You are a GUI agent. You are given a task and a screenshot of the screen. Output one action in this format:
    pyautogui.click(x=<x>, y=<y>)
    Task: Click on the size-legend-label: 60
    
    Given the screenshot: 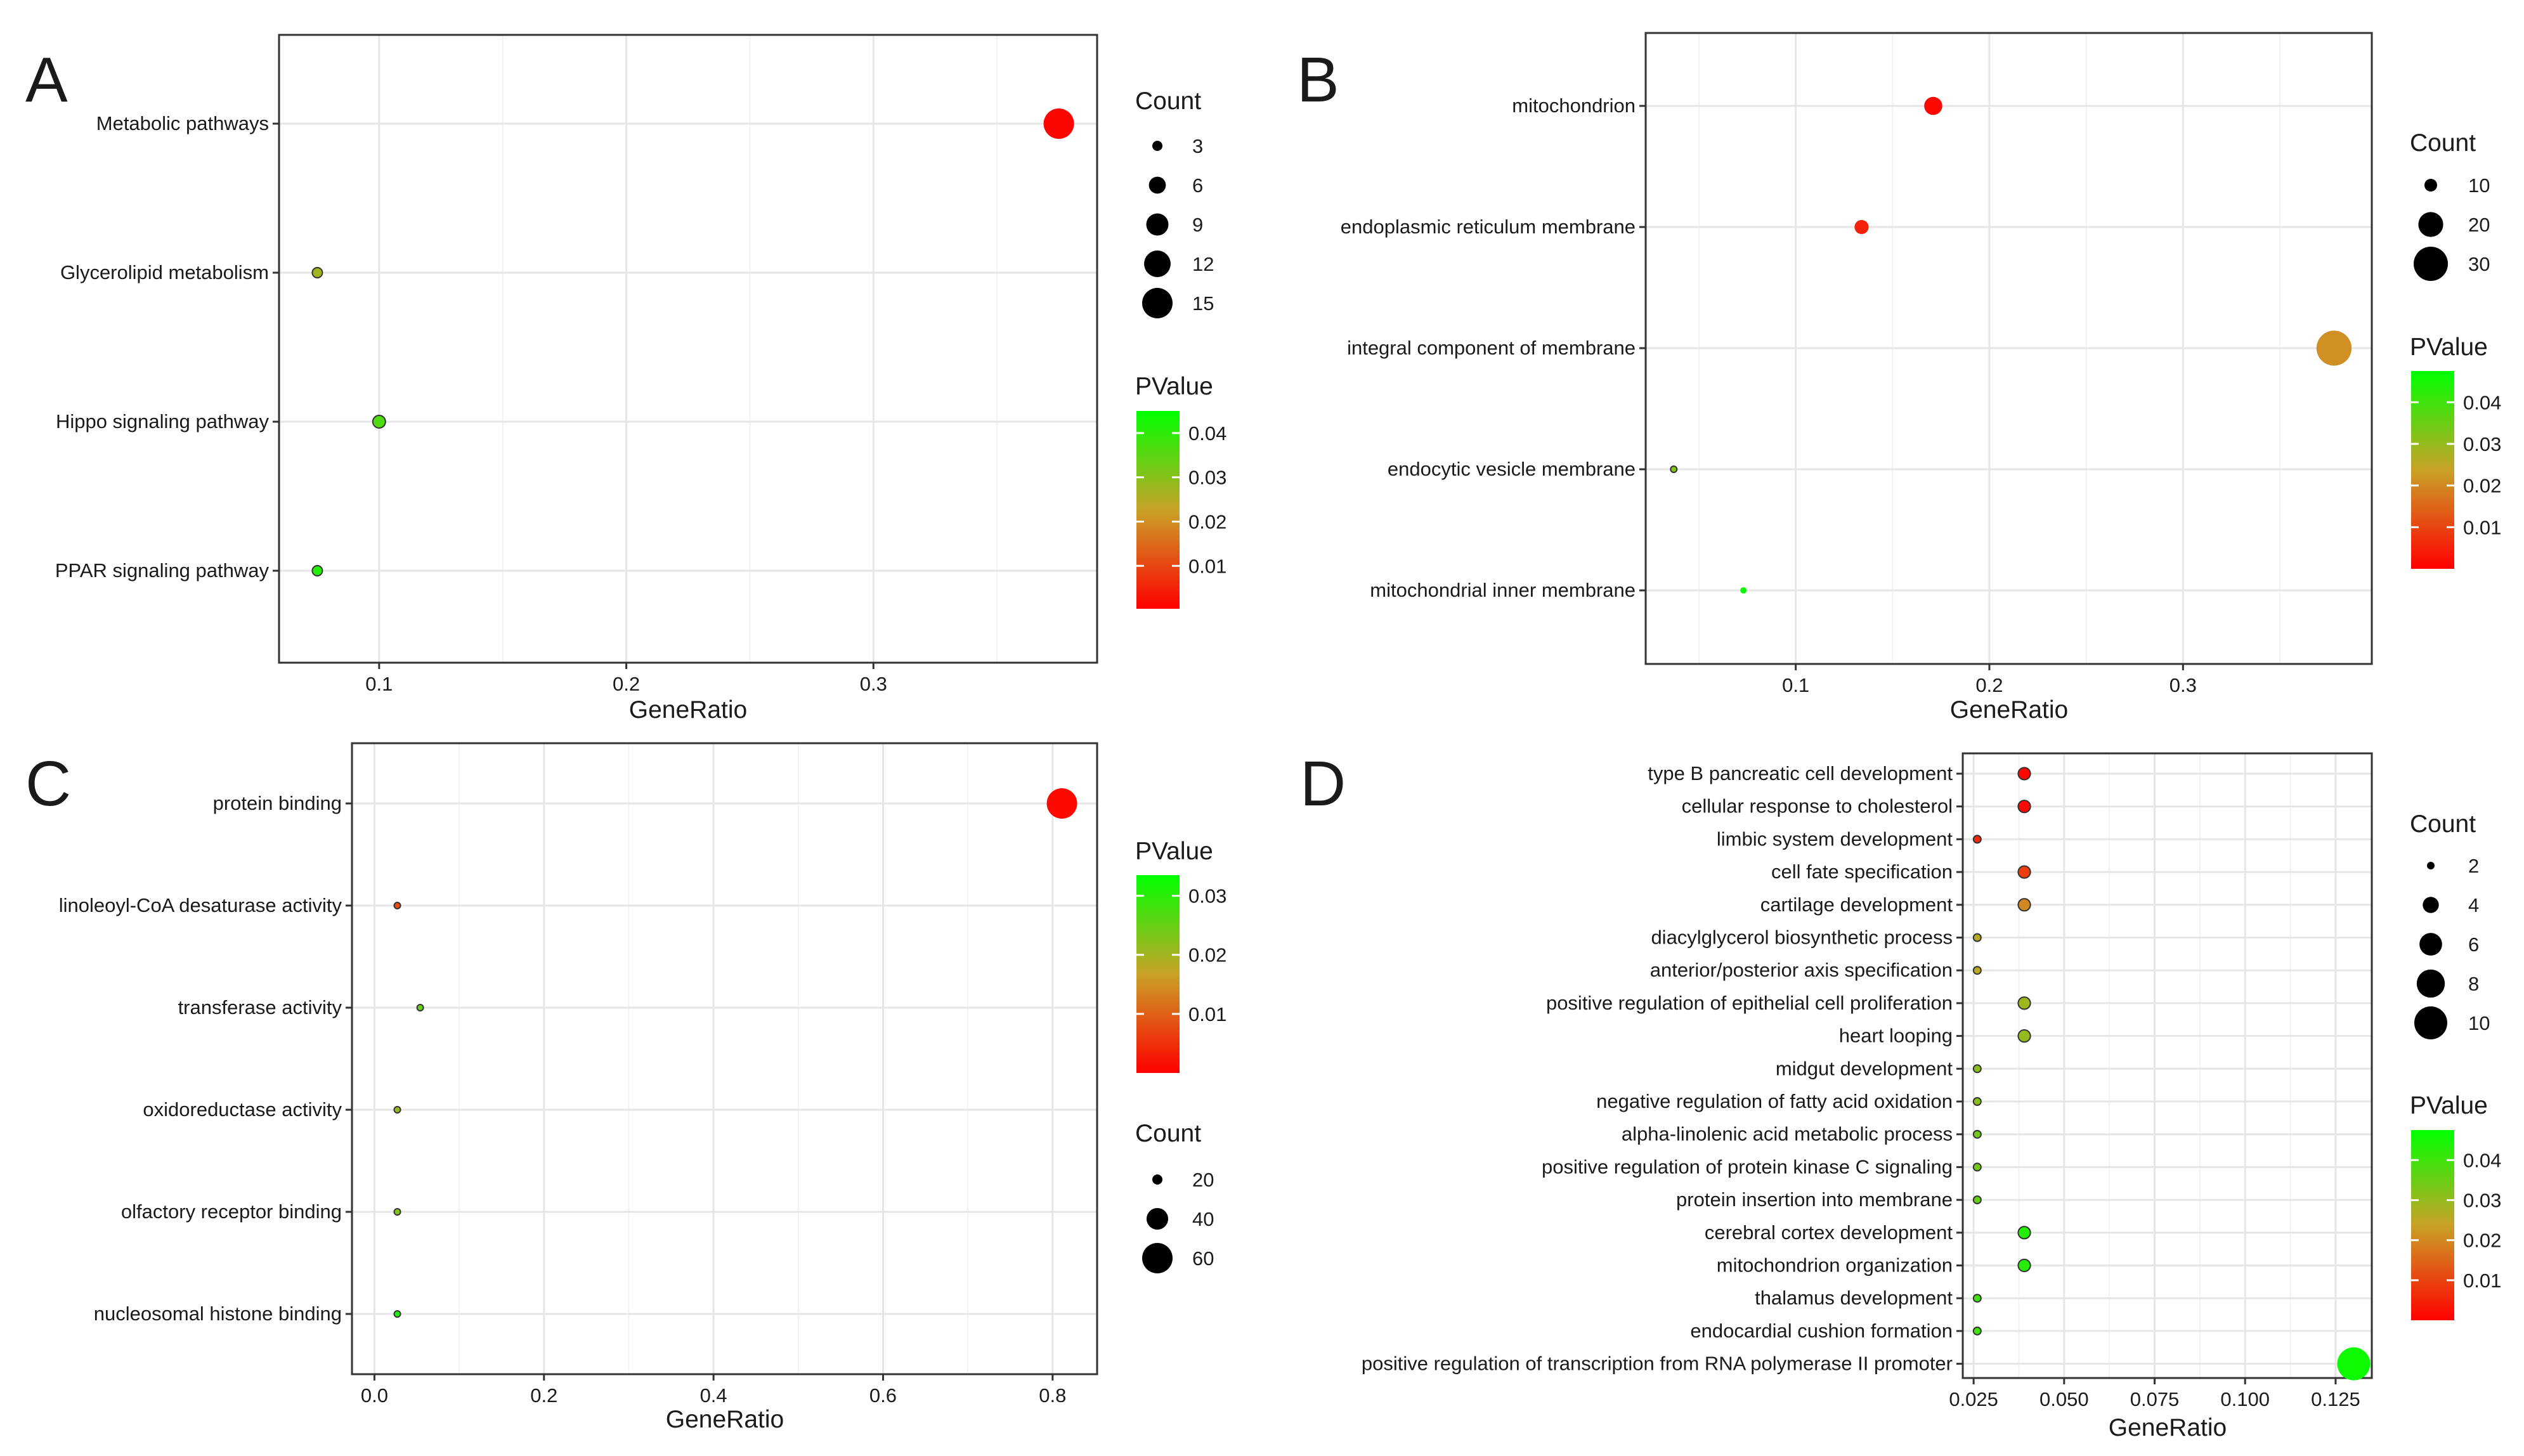 What is the action you would take?
    pyautogui.click(x=1203, y=1258)
    